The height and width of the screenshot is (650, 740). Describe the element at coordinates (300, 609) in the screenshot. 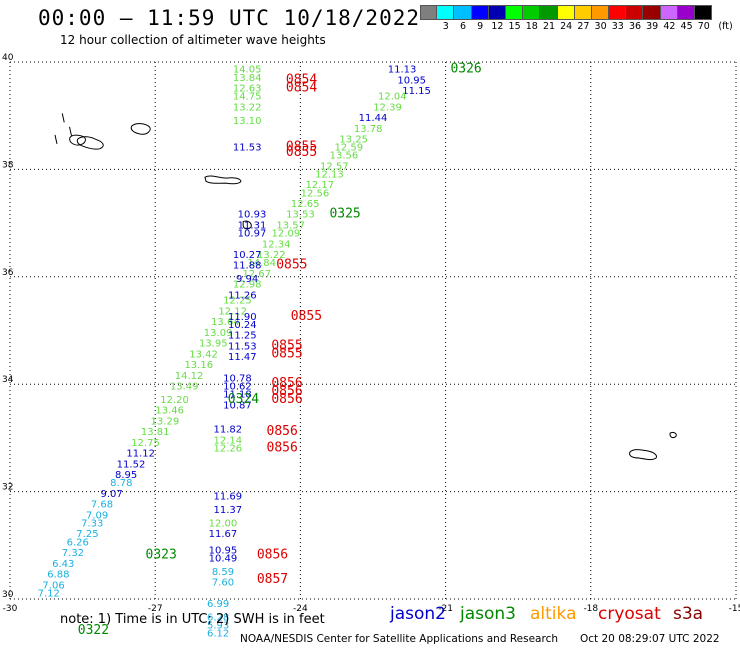

I see `lon-tick-label: -24` at that location.